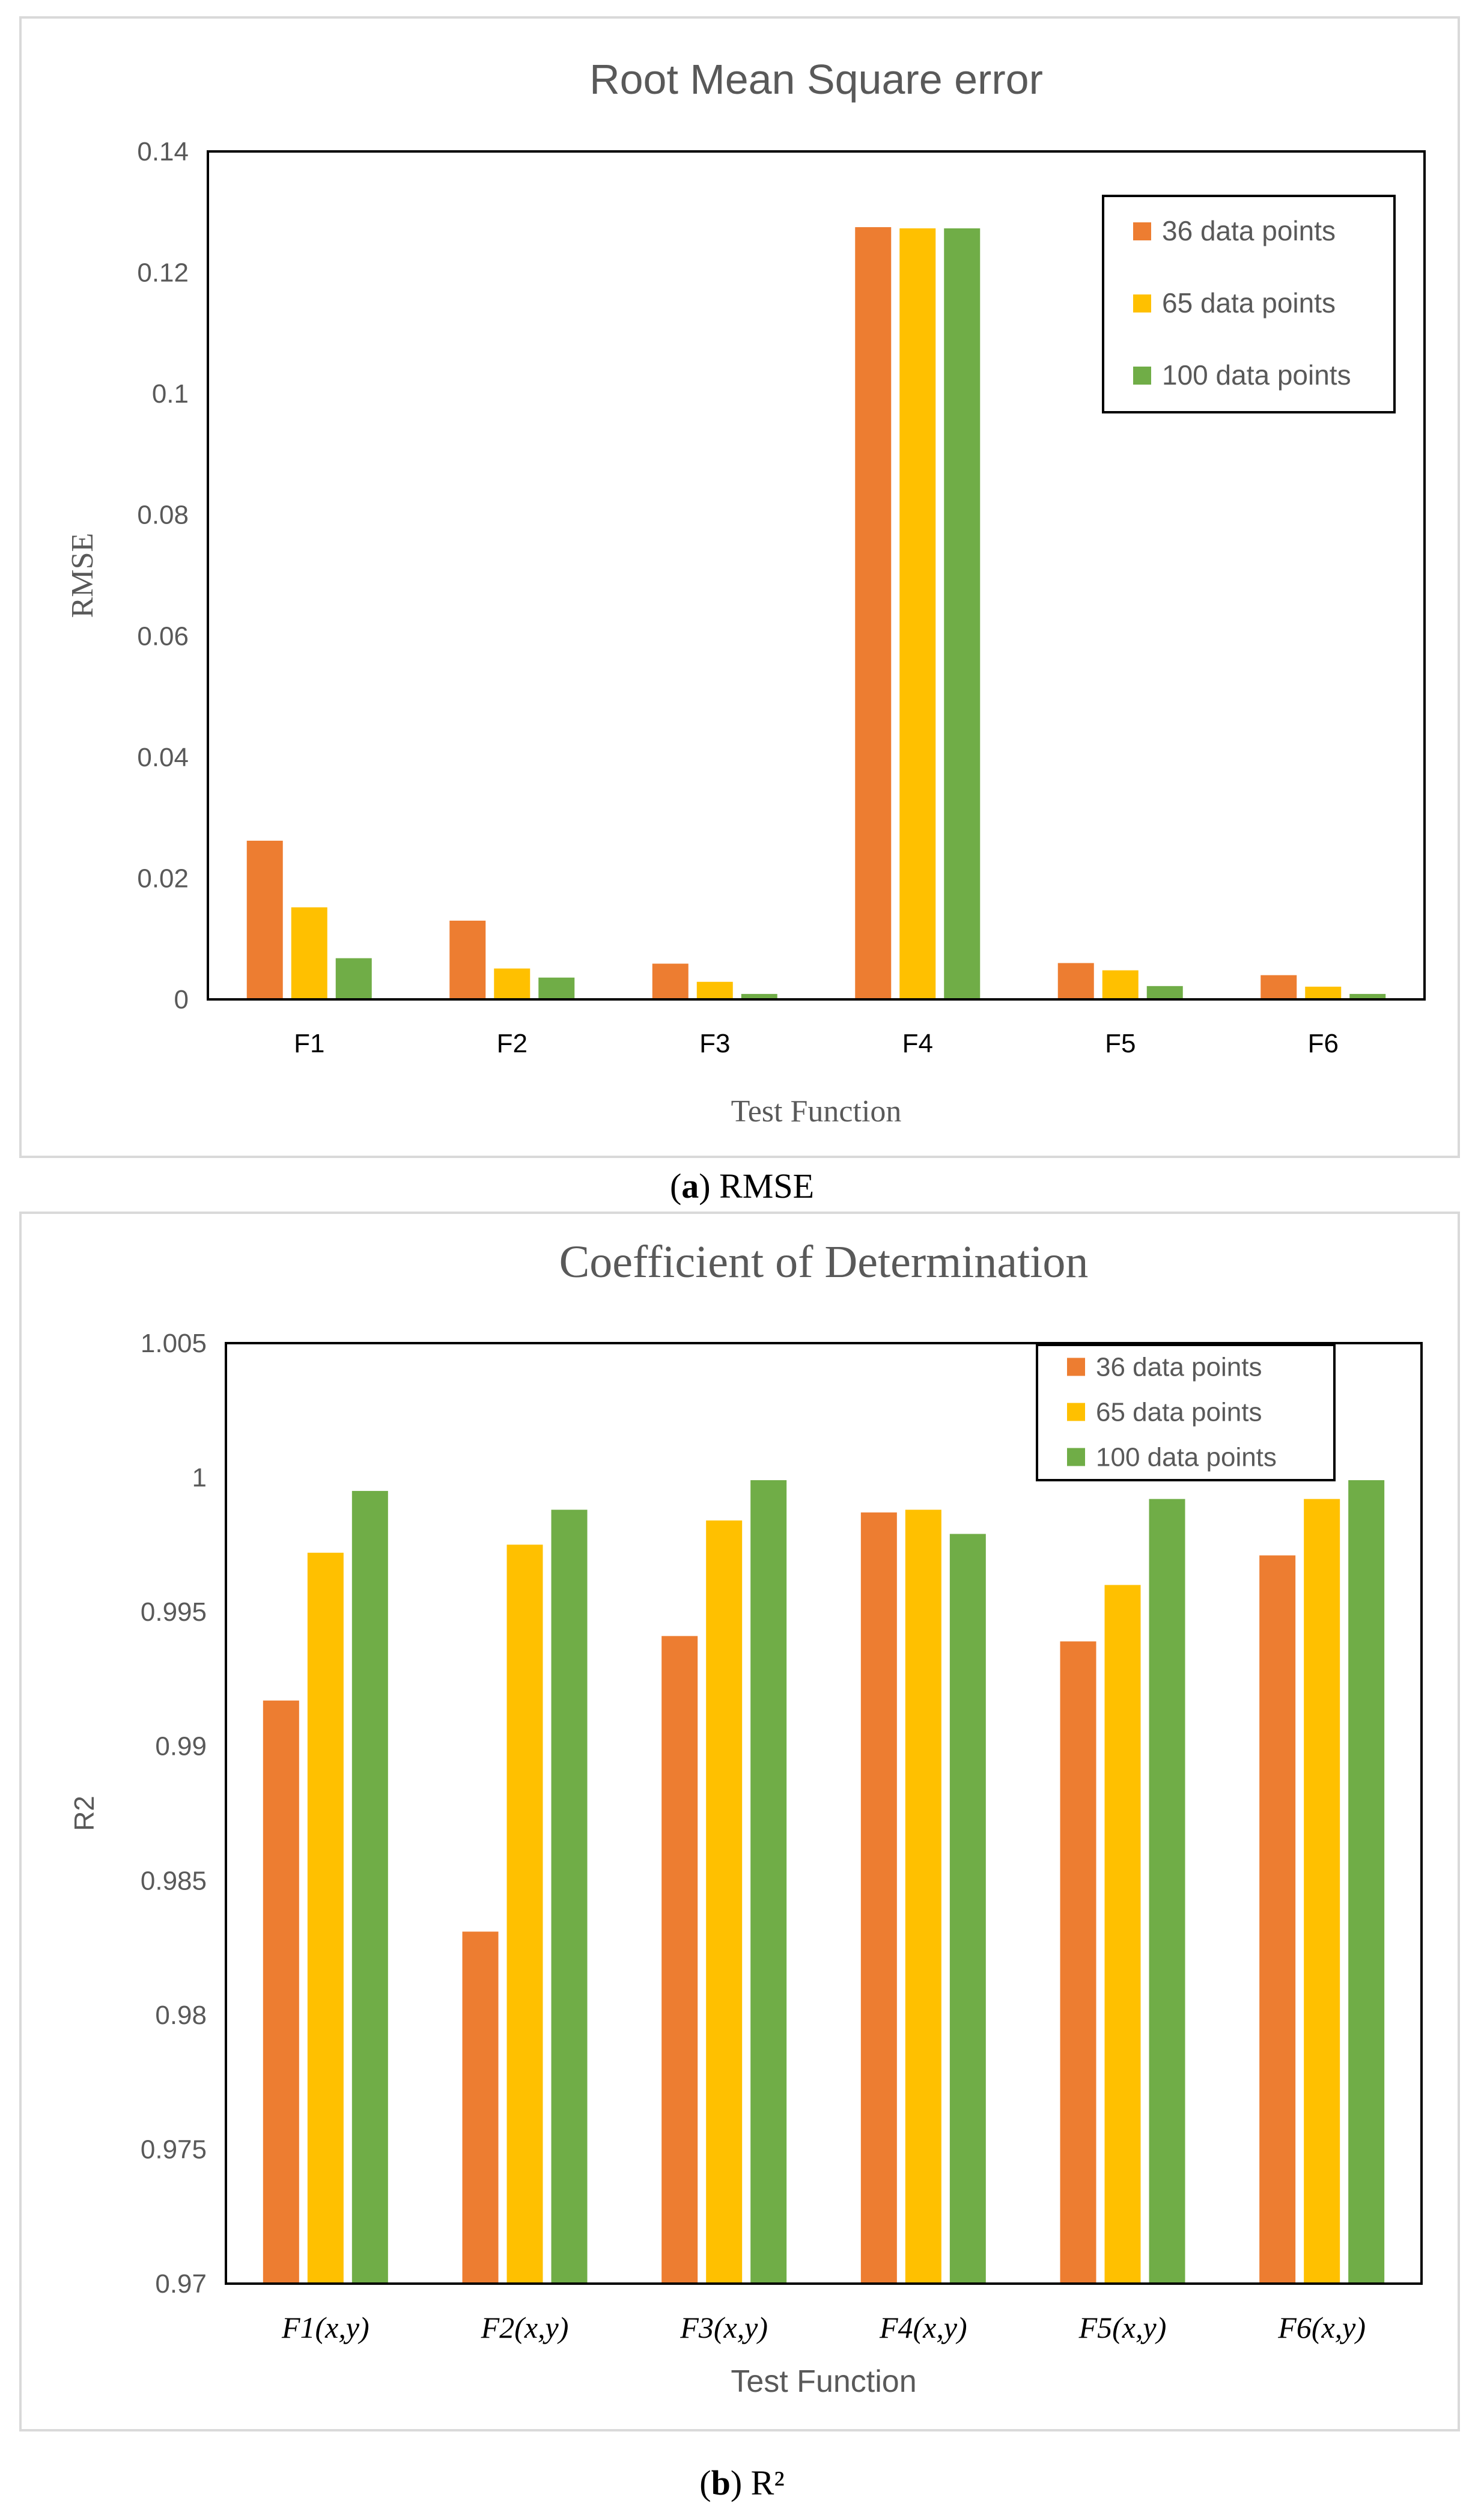  What do you see at coordinates (1186, 1457) in the screenshot?
I see `r2-legend-label-3: 100 data points` at bounding box center [1186, 1457].